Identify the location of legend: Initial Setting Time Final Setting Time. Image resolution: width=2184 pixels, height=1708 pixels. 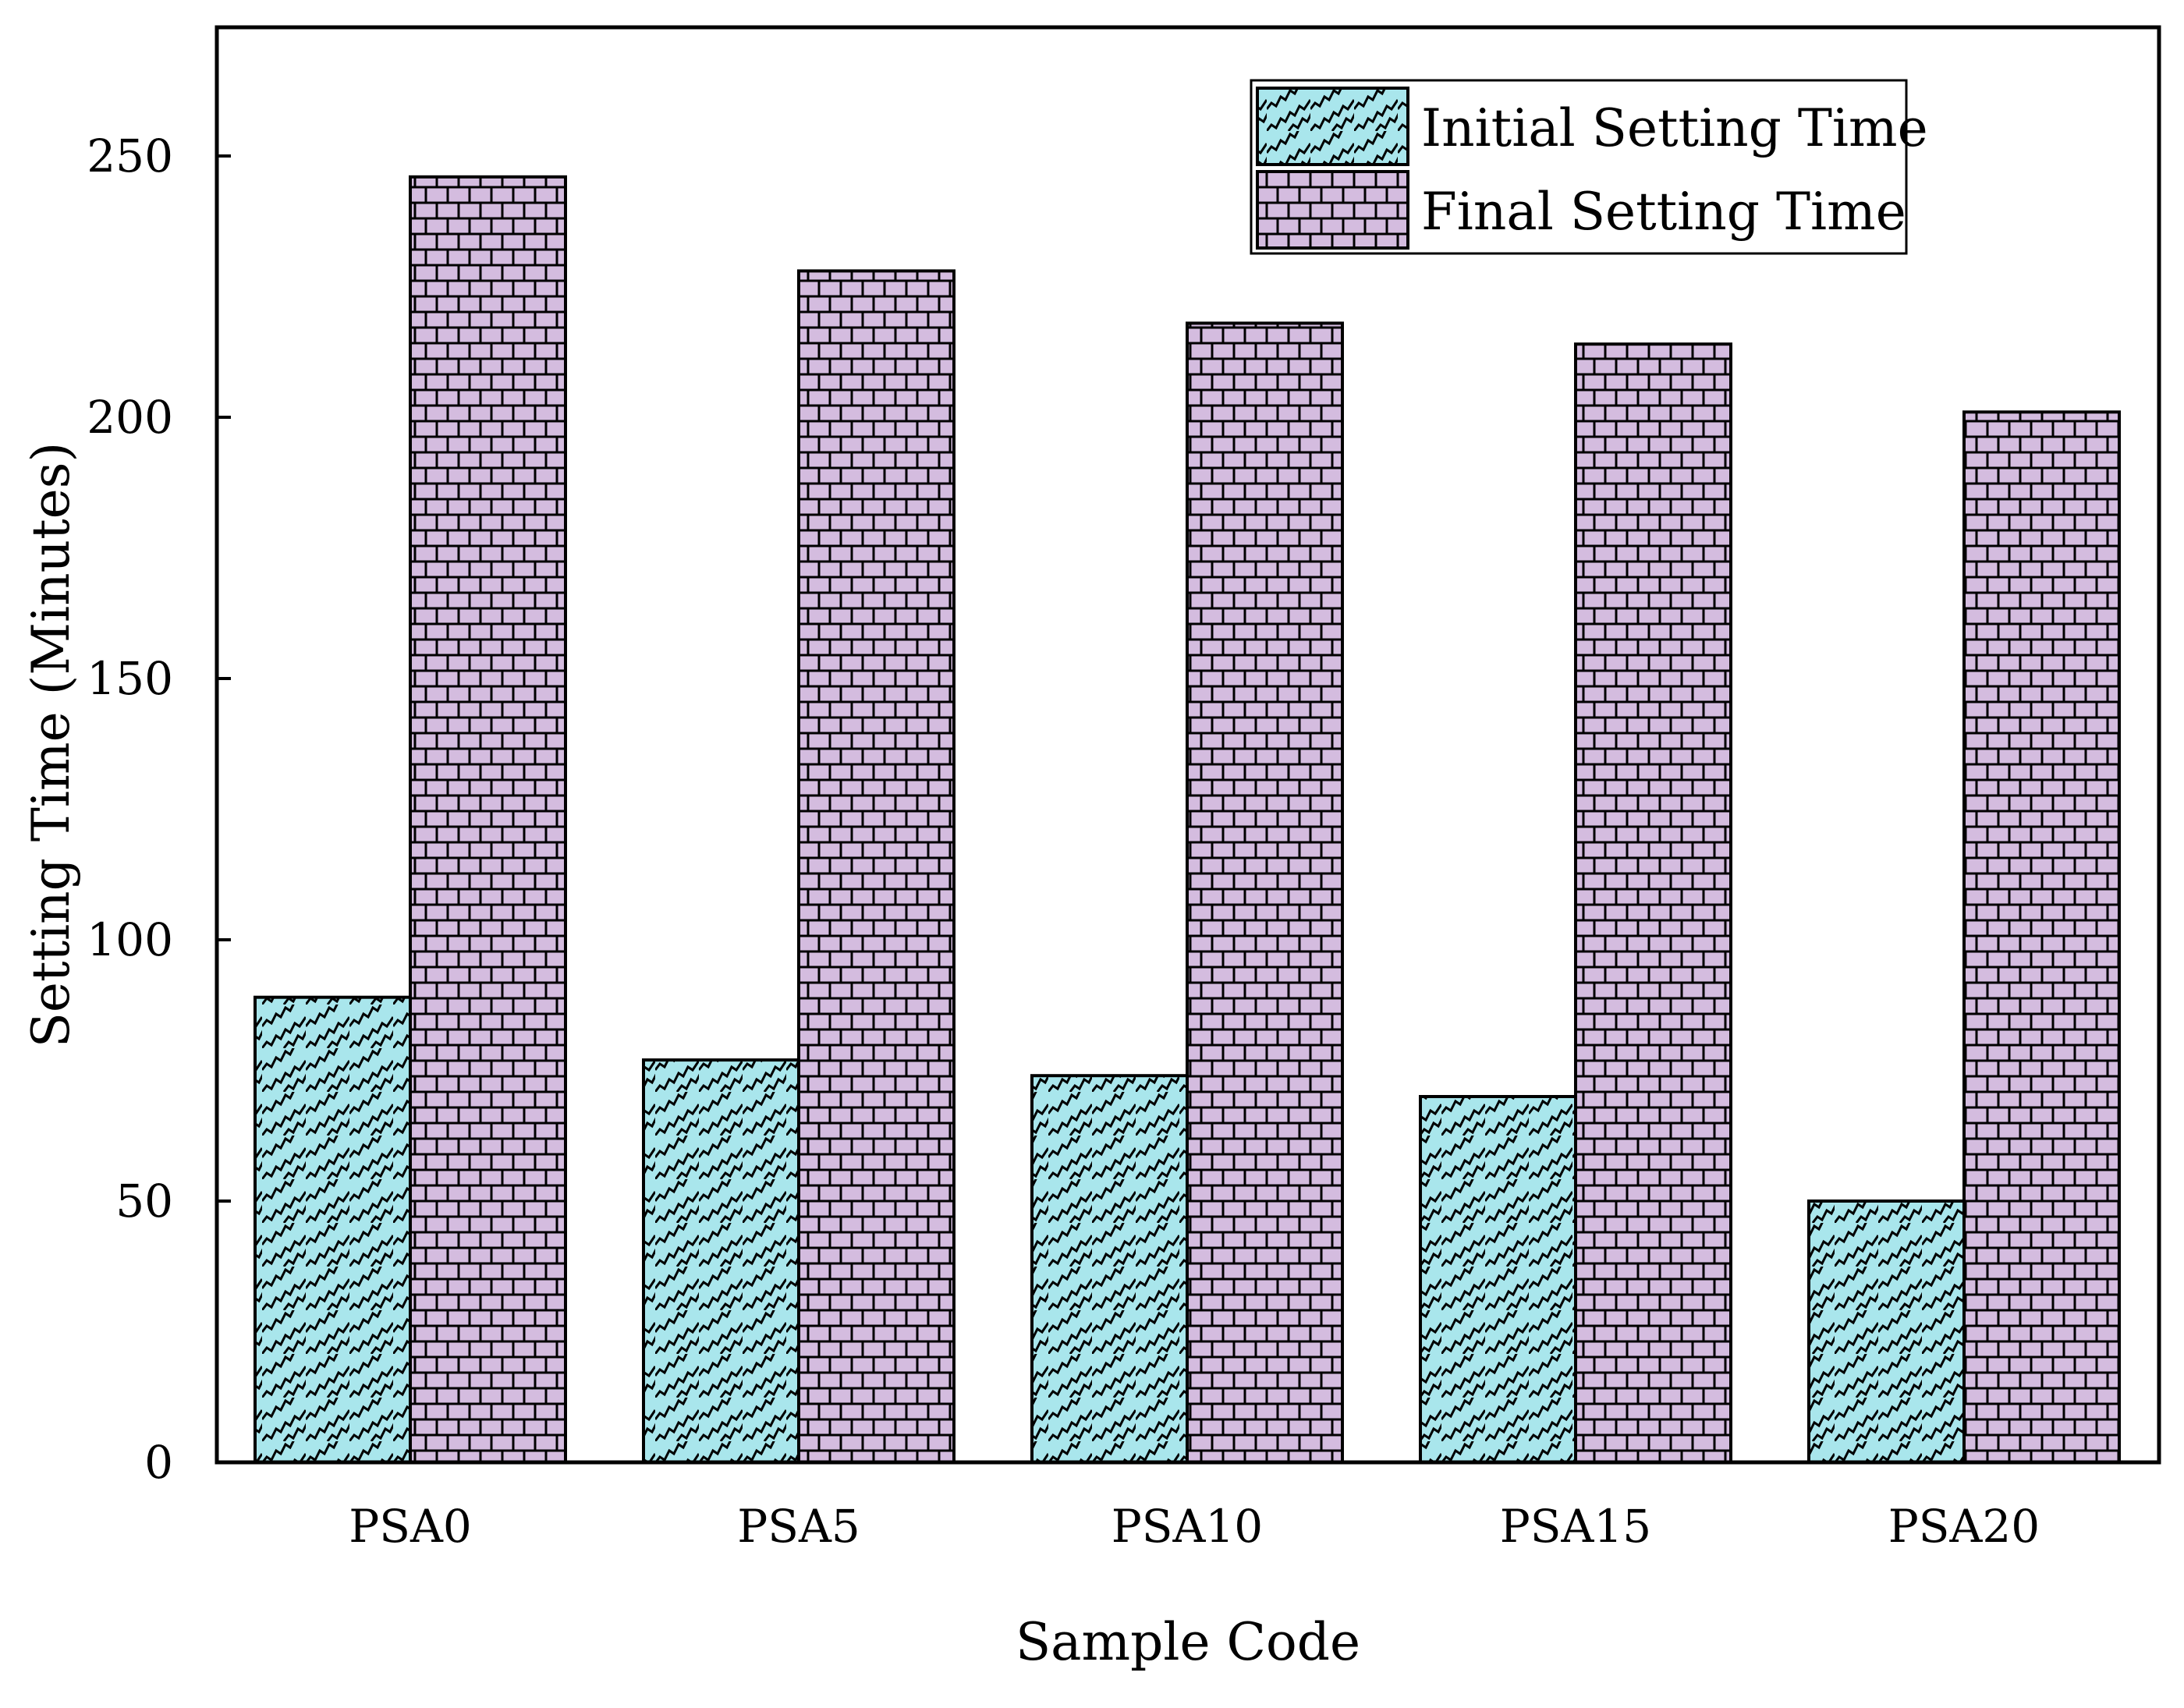
(1589, 167).